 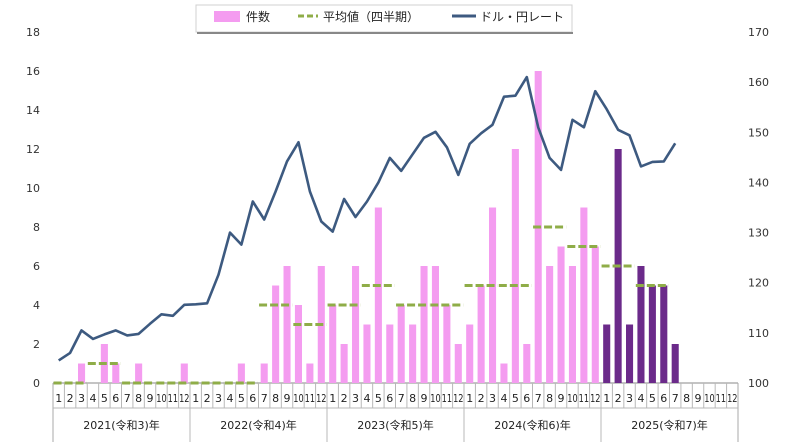 I want to click on left-y-tick-label: 18, so click(x=33, y=32).